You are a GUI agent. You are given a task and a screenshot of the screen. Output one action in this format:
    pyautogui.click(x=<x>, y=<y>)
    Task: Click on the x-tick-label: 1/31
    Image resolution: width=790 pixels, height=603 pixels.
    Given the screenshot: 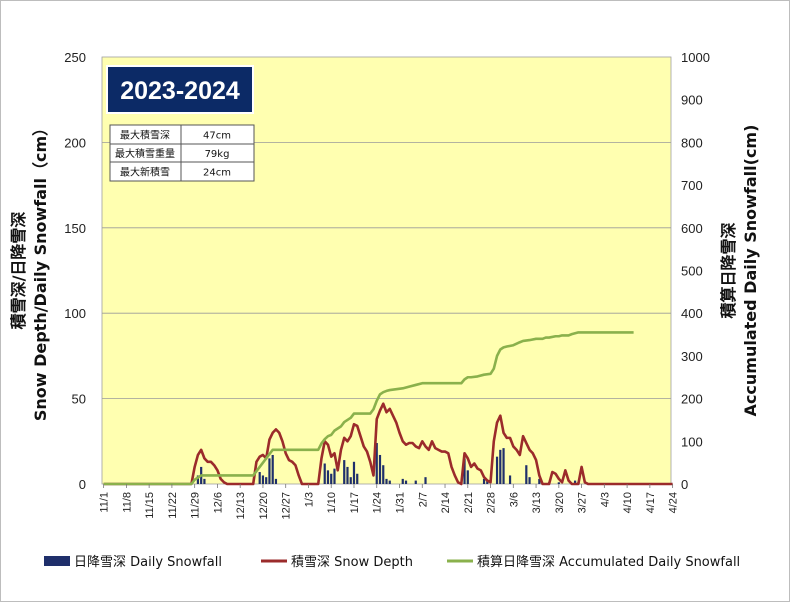 What is the action you would take?
    pyautogui.click(x=401, y=502)
    